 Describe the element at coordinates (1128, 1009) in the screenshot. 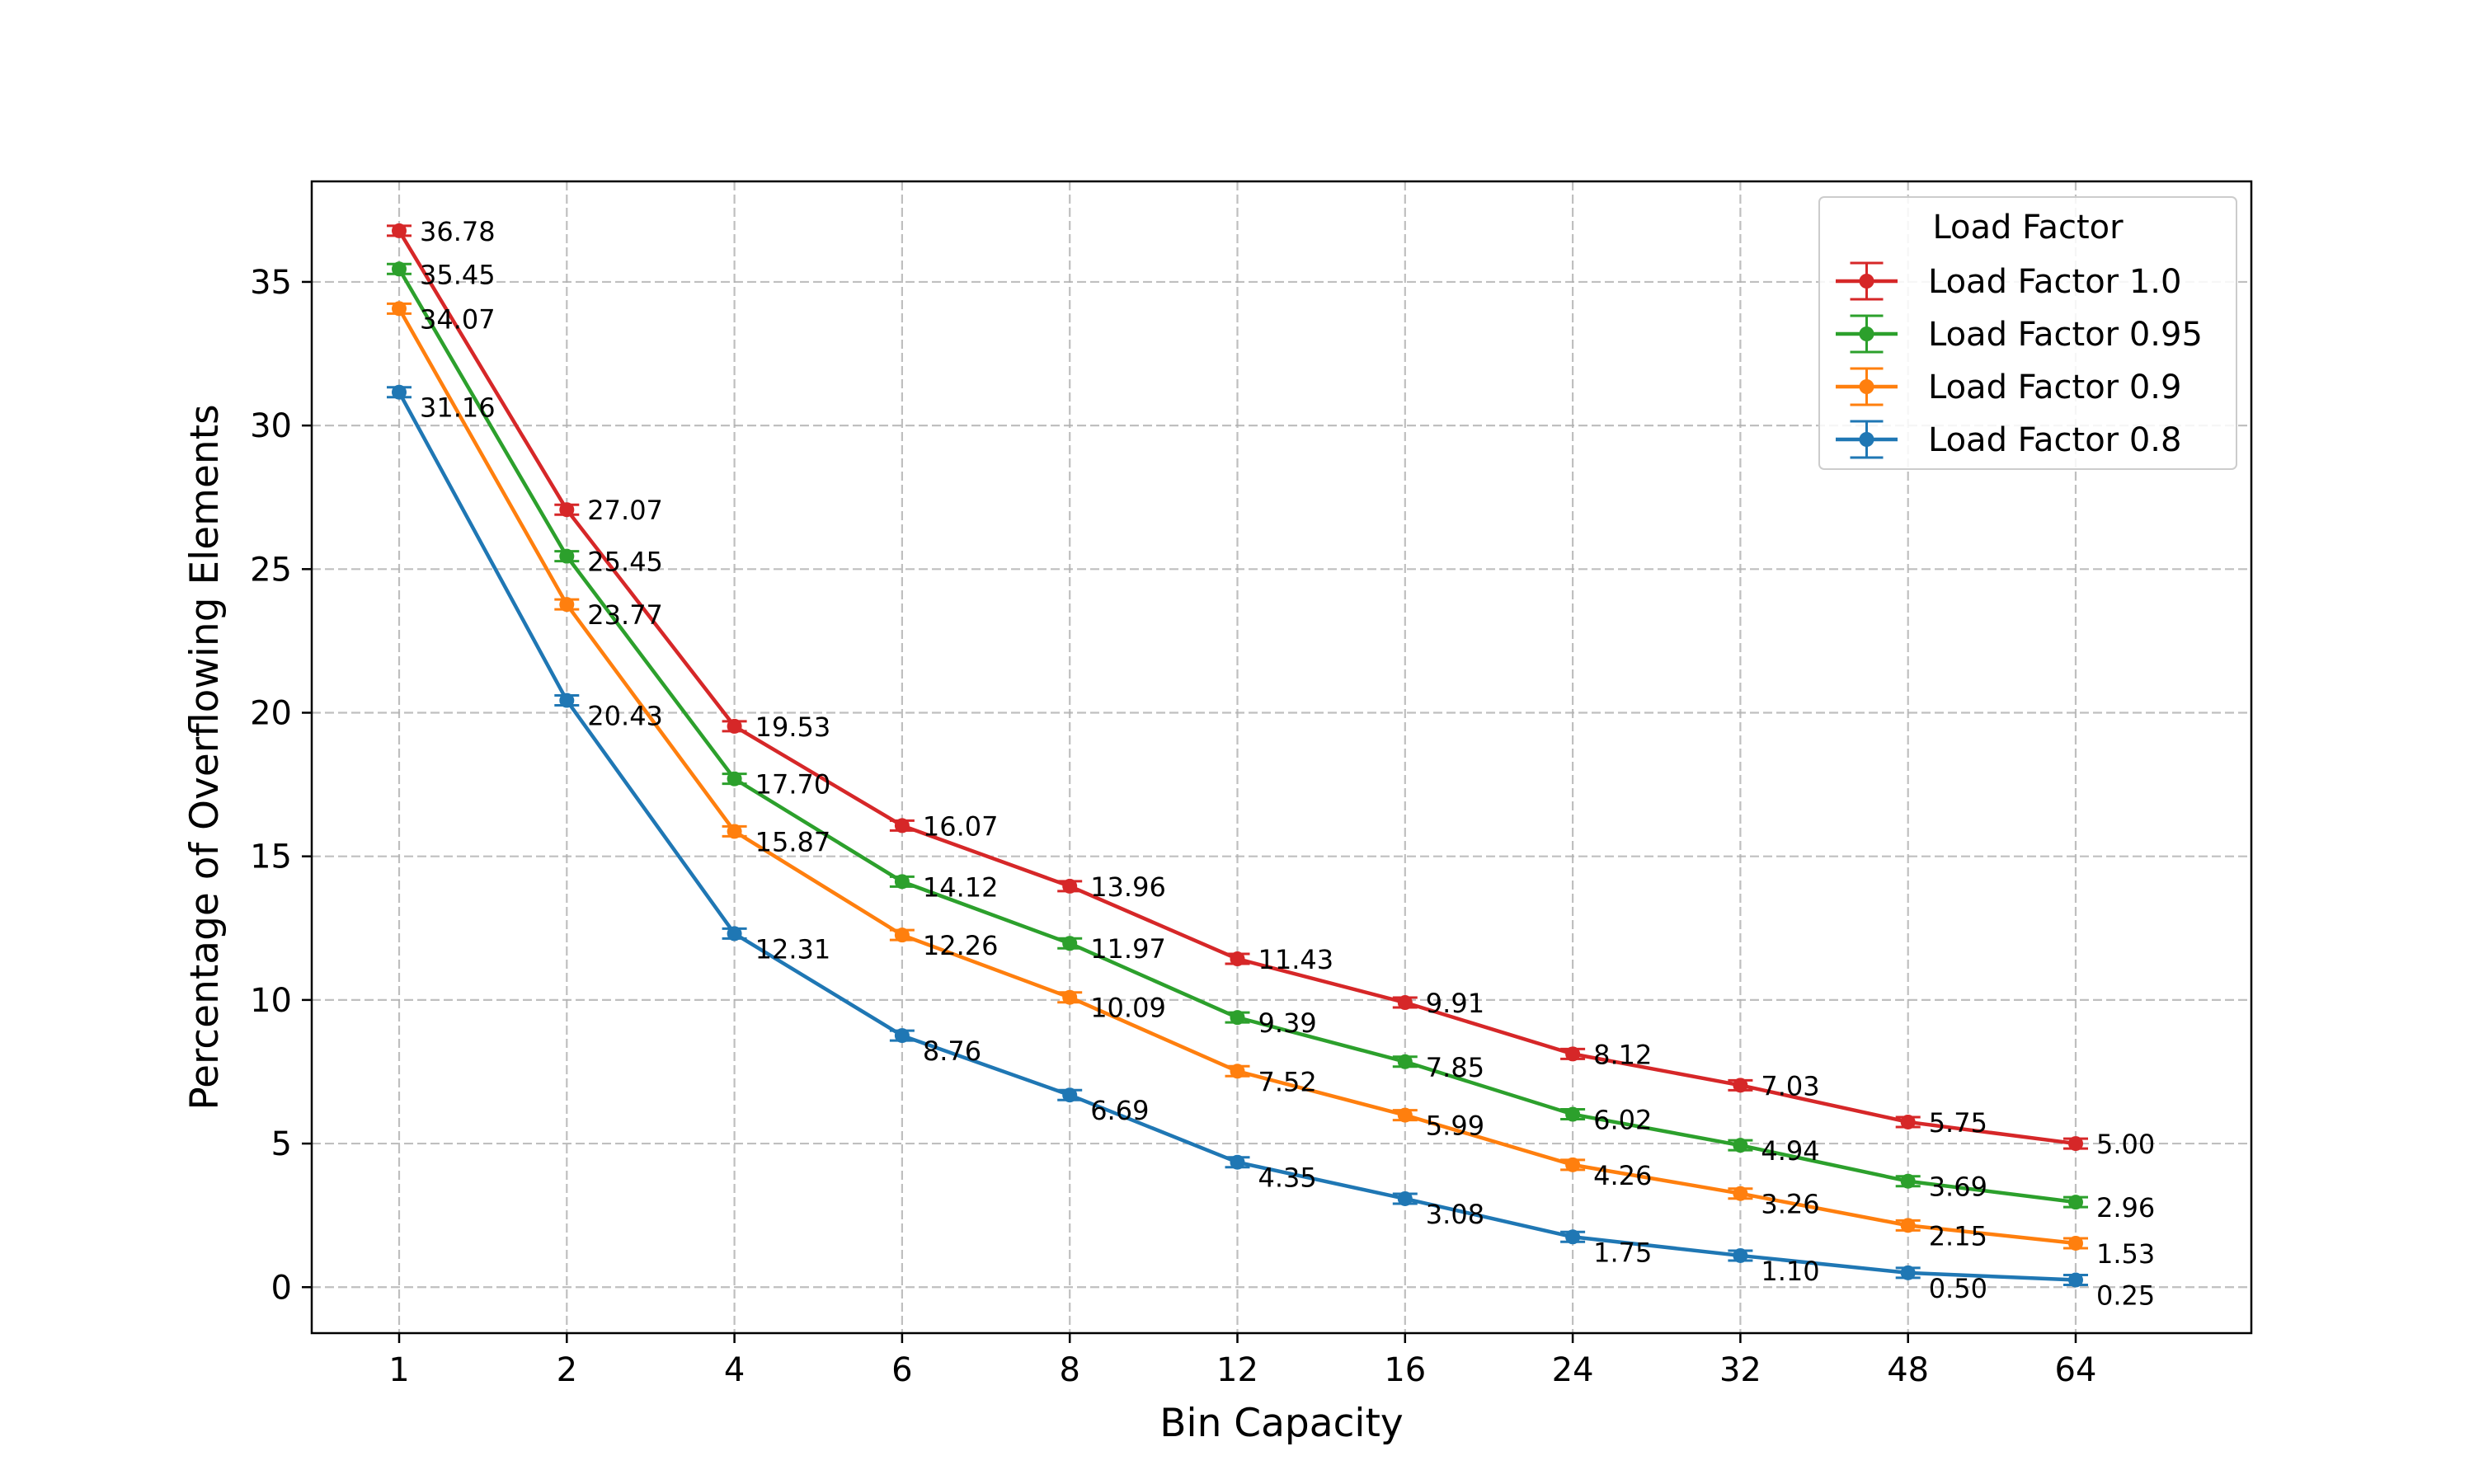

I see `data-label: 10.09` at that location.